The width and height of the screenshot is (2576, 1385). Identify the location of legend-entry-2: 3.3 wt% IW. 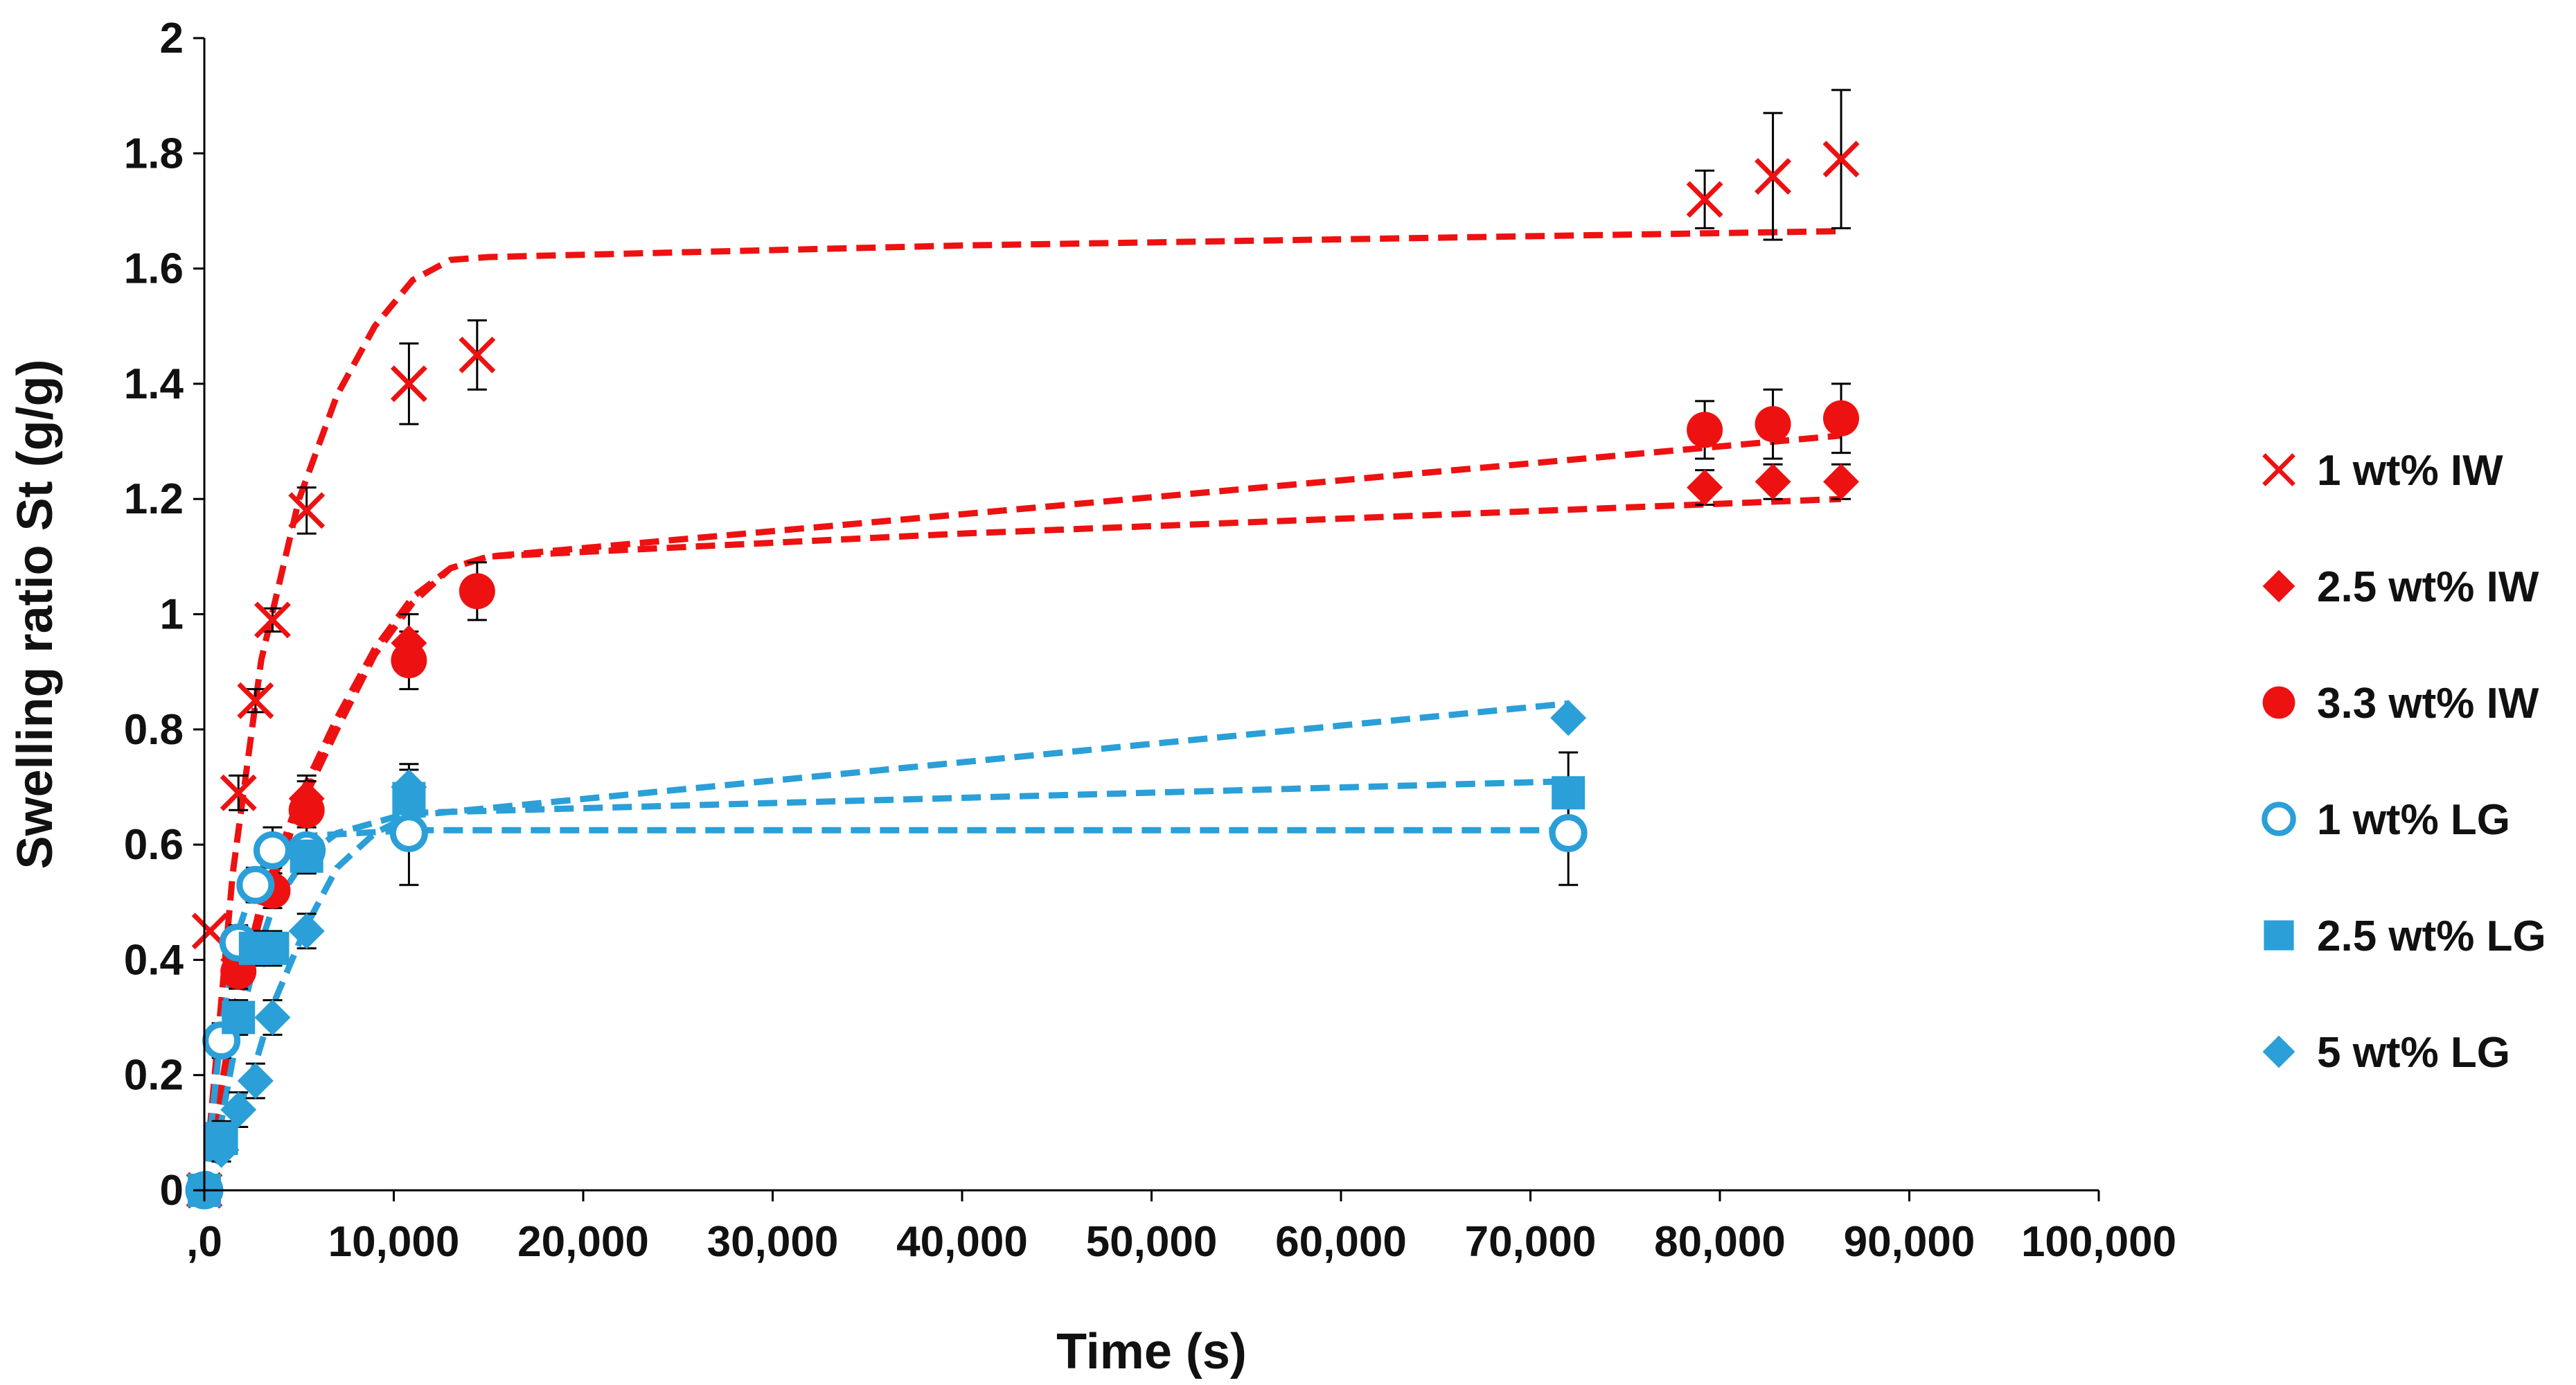
(2400, 704).